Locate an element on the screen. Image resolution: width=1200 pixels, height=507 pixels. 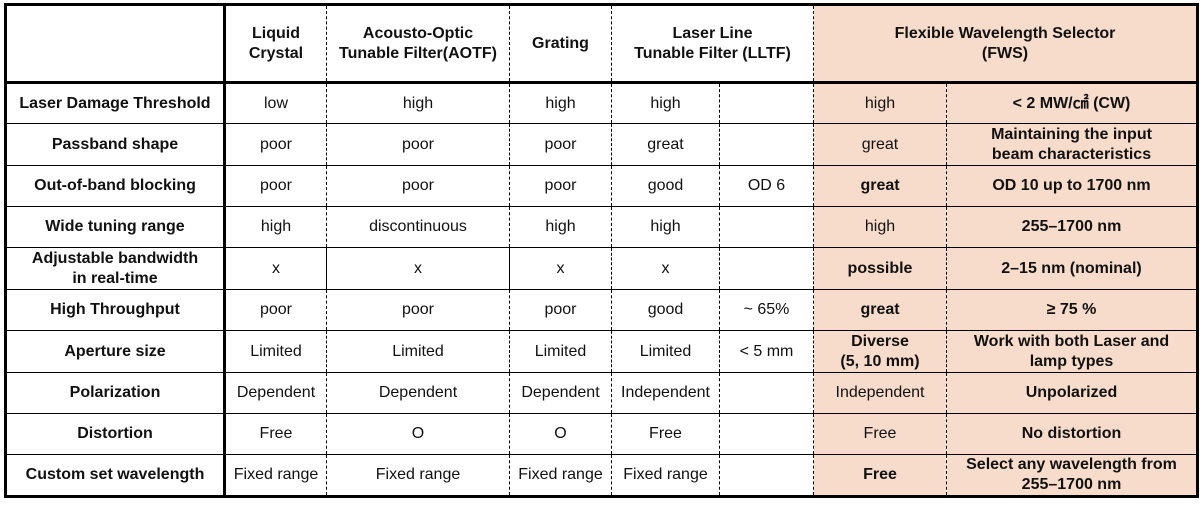
cell-grating: O is located at coordinates (560, 434).